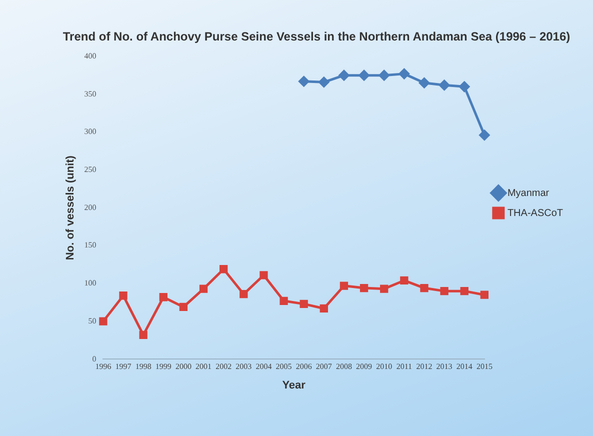 The height and width of the screenshot is (436, 593). What do you see at coordinates (528, 193) in the screenshot?
I see `legend-label: Myanmar` at bounding box center [528, 193].